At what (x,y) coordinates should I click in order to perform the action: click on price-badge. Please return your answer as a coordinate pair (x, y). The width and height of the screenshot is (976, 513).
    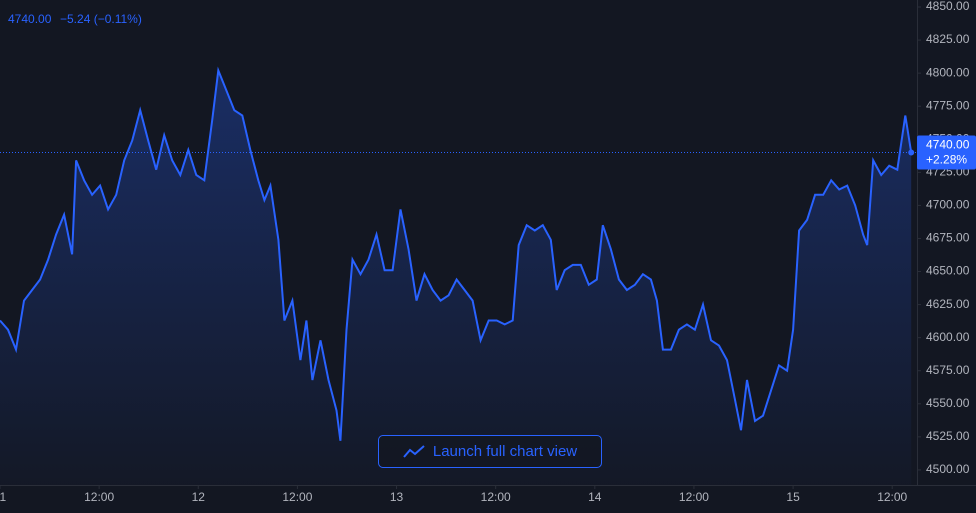
    Looking at the image, I should click on (946, 152).